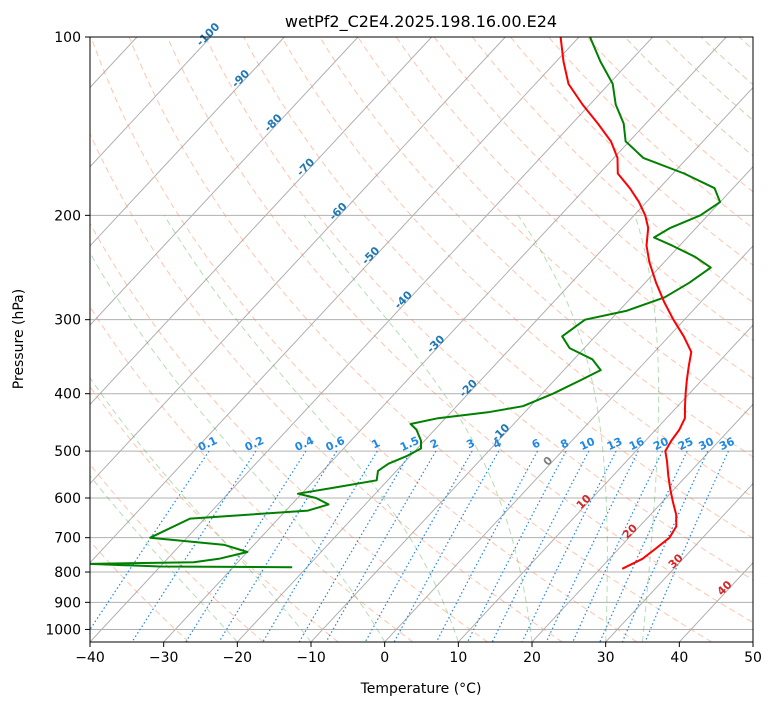  Describe the element at coordinates (238, 658) in the screenshot. I see `x-tick-label: −20` at that location.